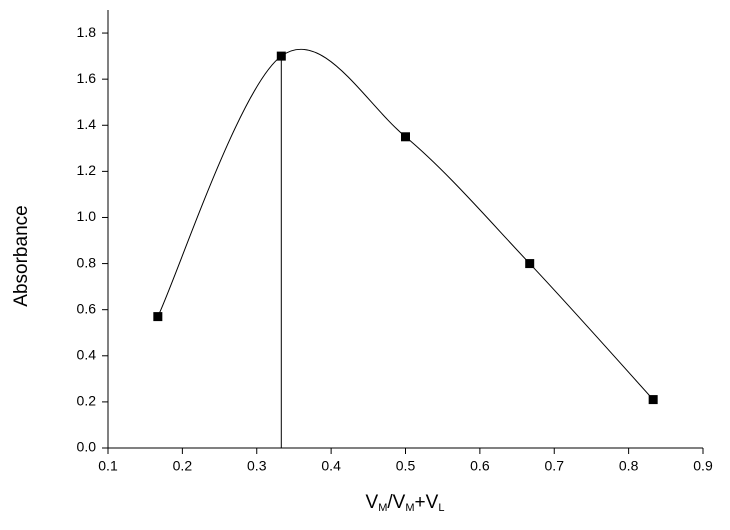 Image resolution: width=730 pixels, height=530 pixels. What do you see at coordinates (87, 262) in the screenshot?
I see `y-tick-label: 0.8` at bounding box center [87, 262].